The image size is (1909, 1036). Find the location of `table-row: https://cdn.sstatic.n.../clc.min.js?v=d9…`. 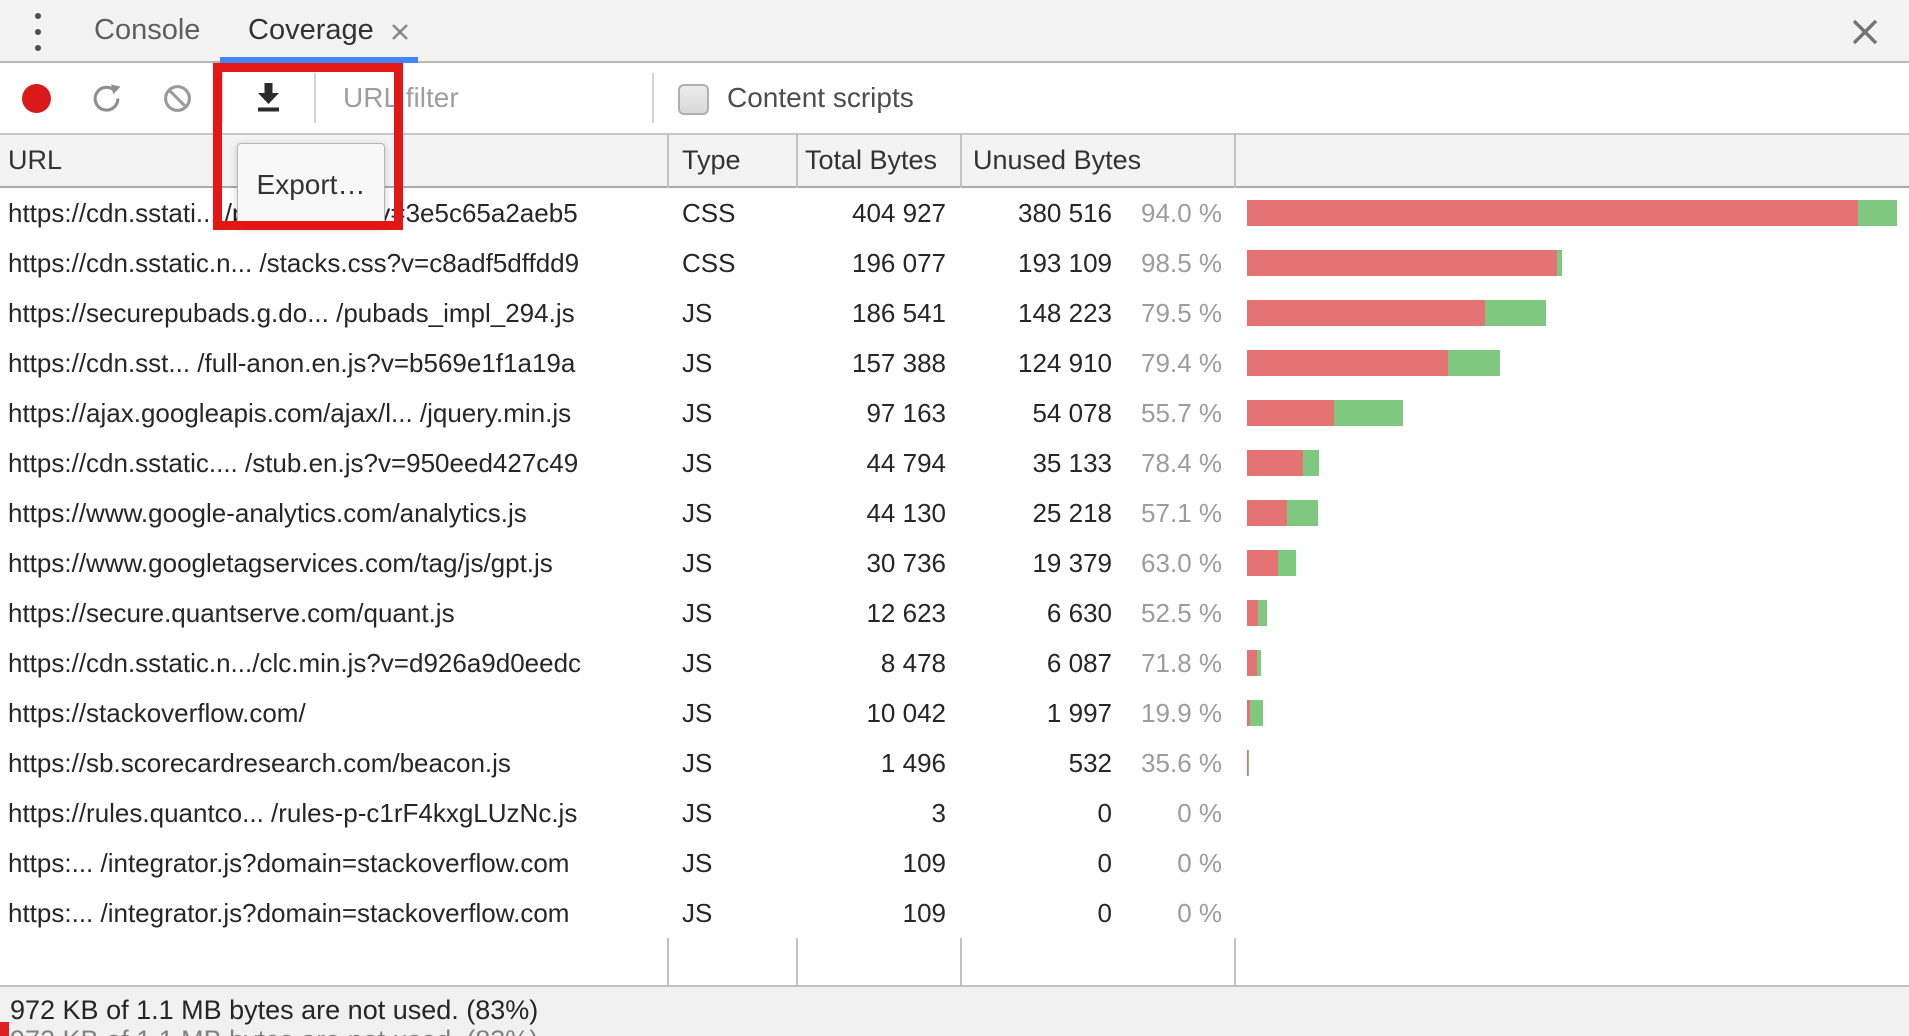

table-row: https://cdn.sstatic.n.../clc.min.js?v=d9… is located at coordinates (954, 663).